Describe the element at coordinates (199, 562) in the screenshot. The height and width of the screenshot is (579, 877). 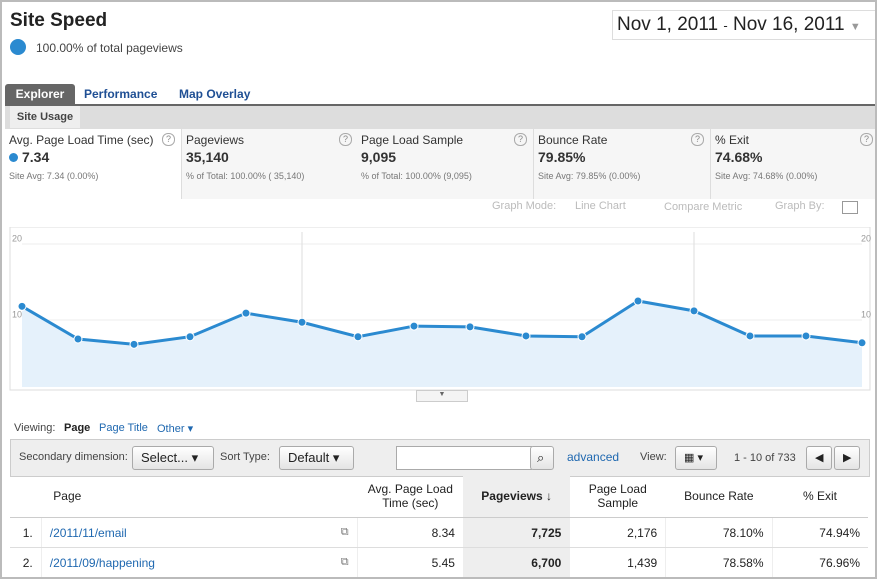
I see `table-cell: /2011/09/happening ⧉` at that location.